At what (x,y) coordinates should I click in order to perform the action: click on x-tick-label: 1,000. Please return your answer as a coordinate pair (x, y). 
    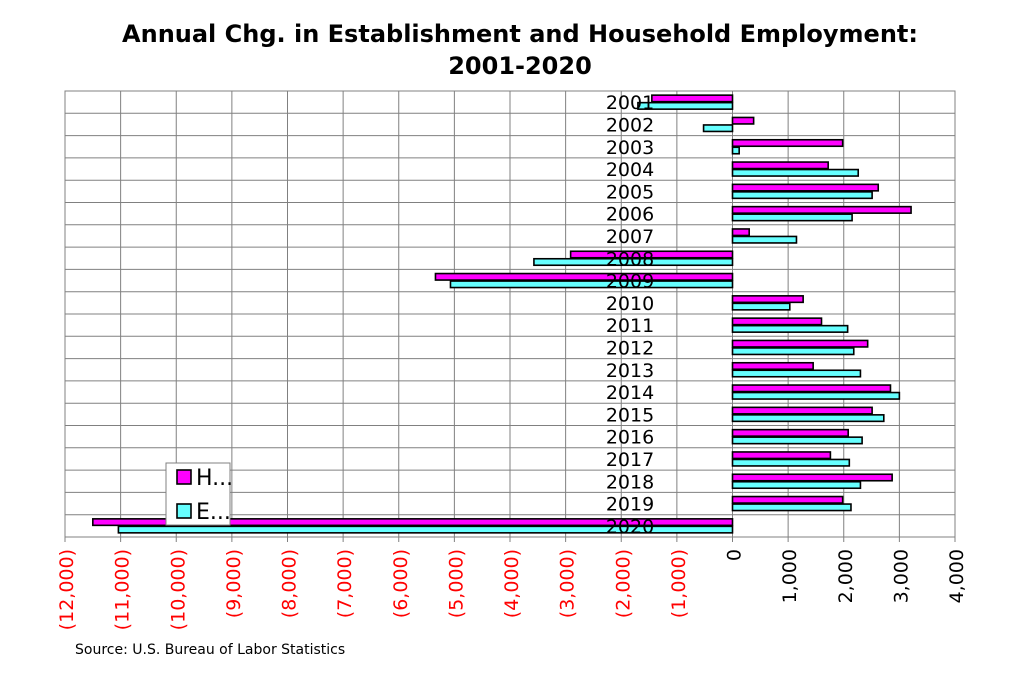
    Looking at the image, I should click on (790, 576).